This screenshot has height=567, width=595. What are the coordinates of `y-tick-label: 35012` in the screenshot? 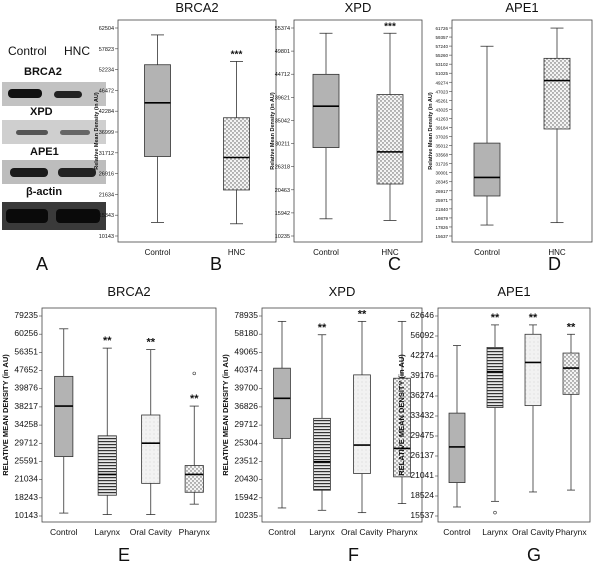 It's located at (441, 146).